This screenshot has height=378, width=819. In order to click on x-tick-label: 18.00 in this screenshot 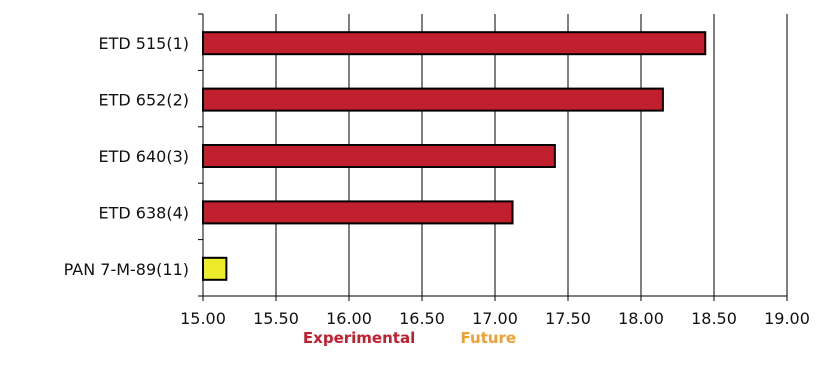, I will do `click(641, 318)`.